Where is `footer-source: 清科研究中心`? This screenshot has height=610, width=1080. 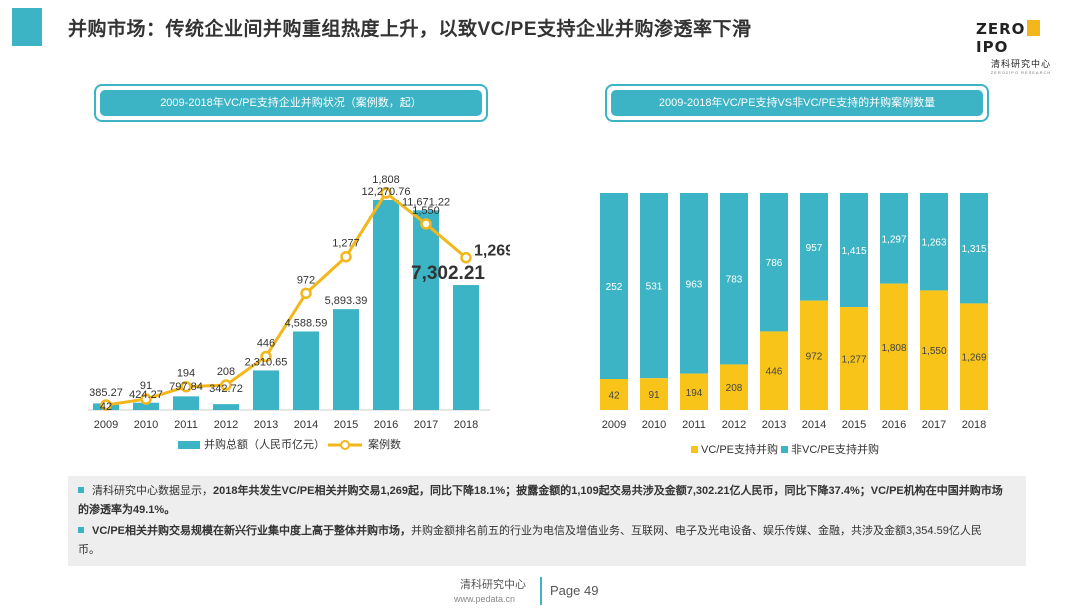
footer-source: 清科研究中心 is located at coordinates (493, 585).